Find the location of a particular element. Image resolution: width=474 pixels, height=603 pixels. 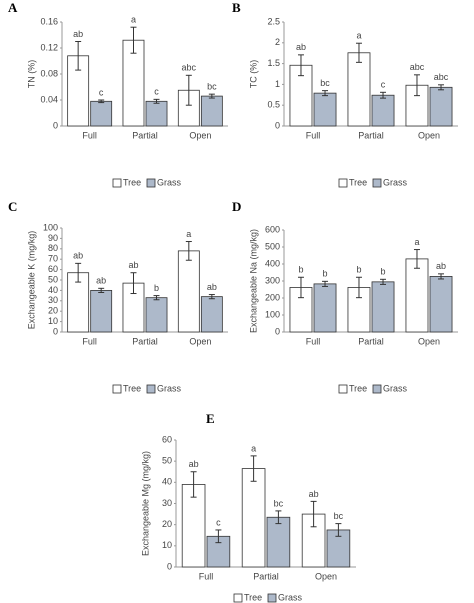

y-tick-label: 100 is located at coordinates (272, 314).